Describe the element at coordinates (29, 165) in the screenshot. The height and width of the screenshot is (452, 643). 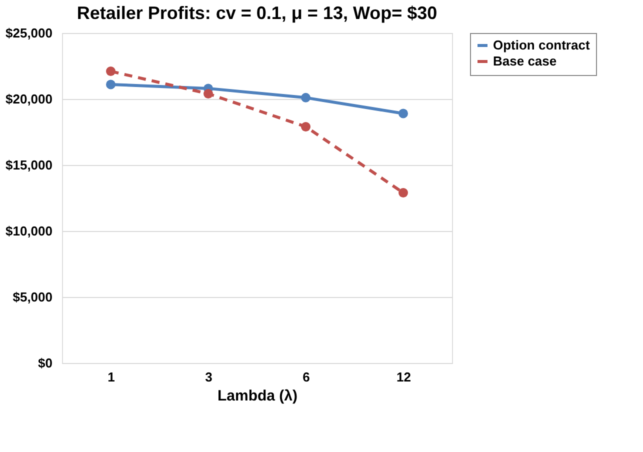
I see `y-tick-label: $15,000` at that location.